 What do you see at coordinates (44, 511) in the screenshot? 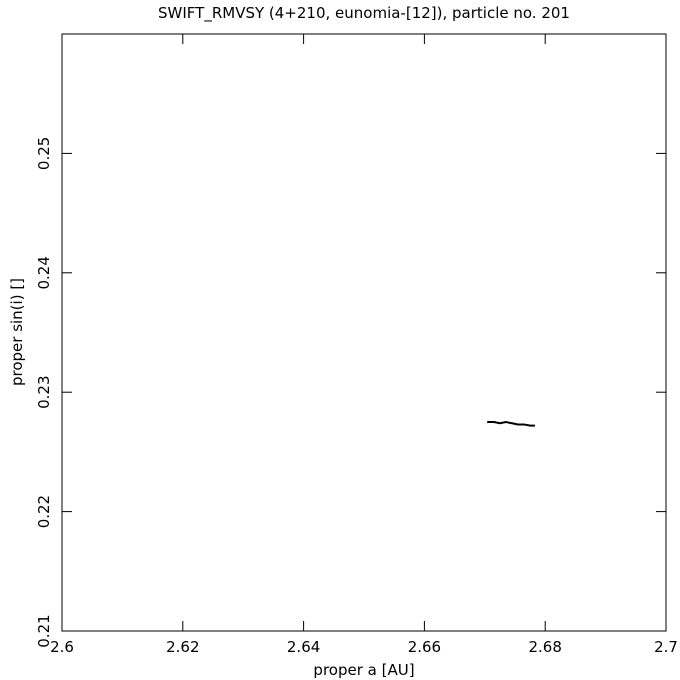
I see `y-tick-label: 0.22` at bounding box center [44, 511].